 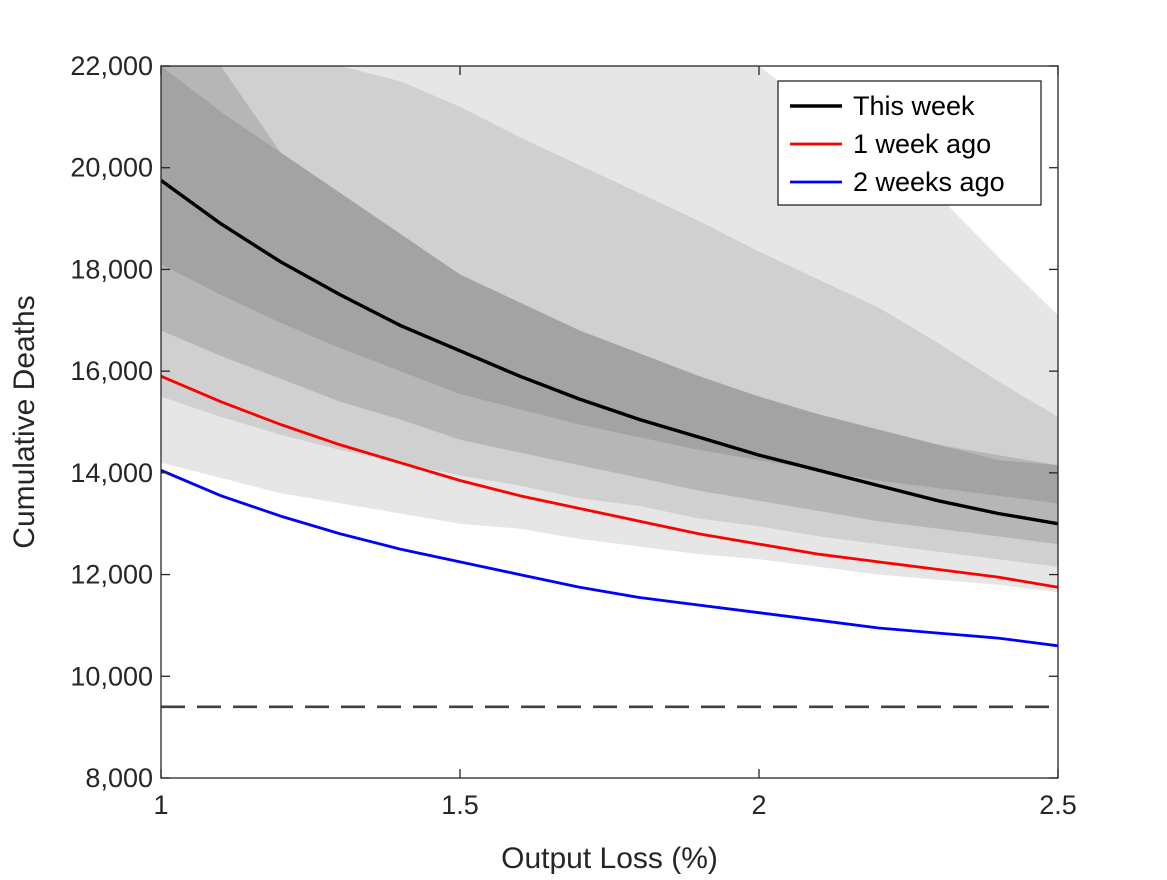 What do you see at coordinates (111, 371) in the screenshot?
I see `y-tick-label: 16,000` at bounding box center [111, 371].